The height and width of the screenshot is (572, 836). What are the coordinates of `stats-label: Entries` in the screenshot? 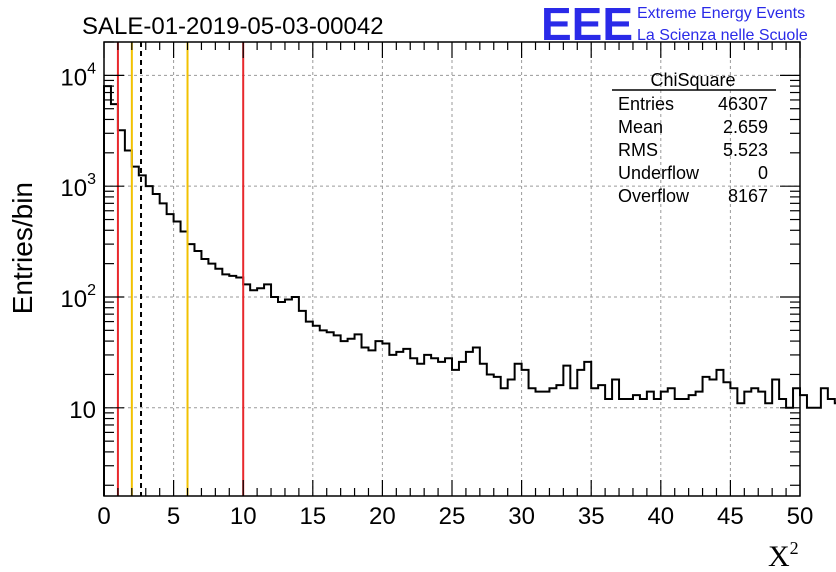 It's located at (646, 104).